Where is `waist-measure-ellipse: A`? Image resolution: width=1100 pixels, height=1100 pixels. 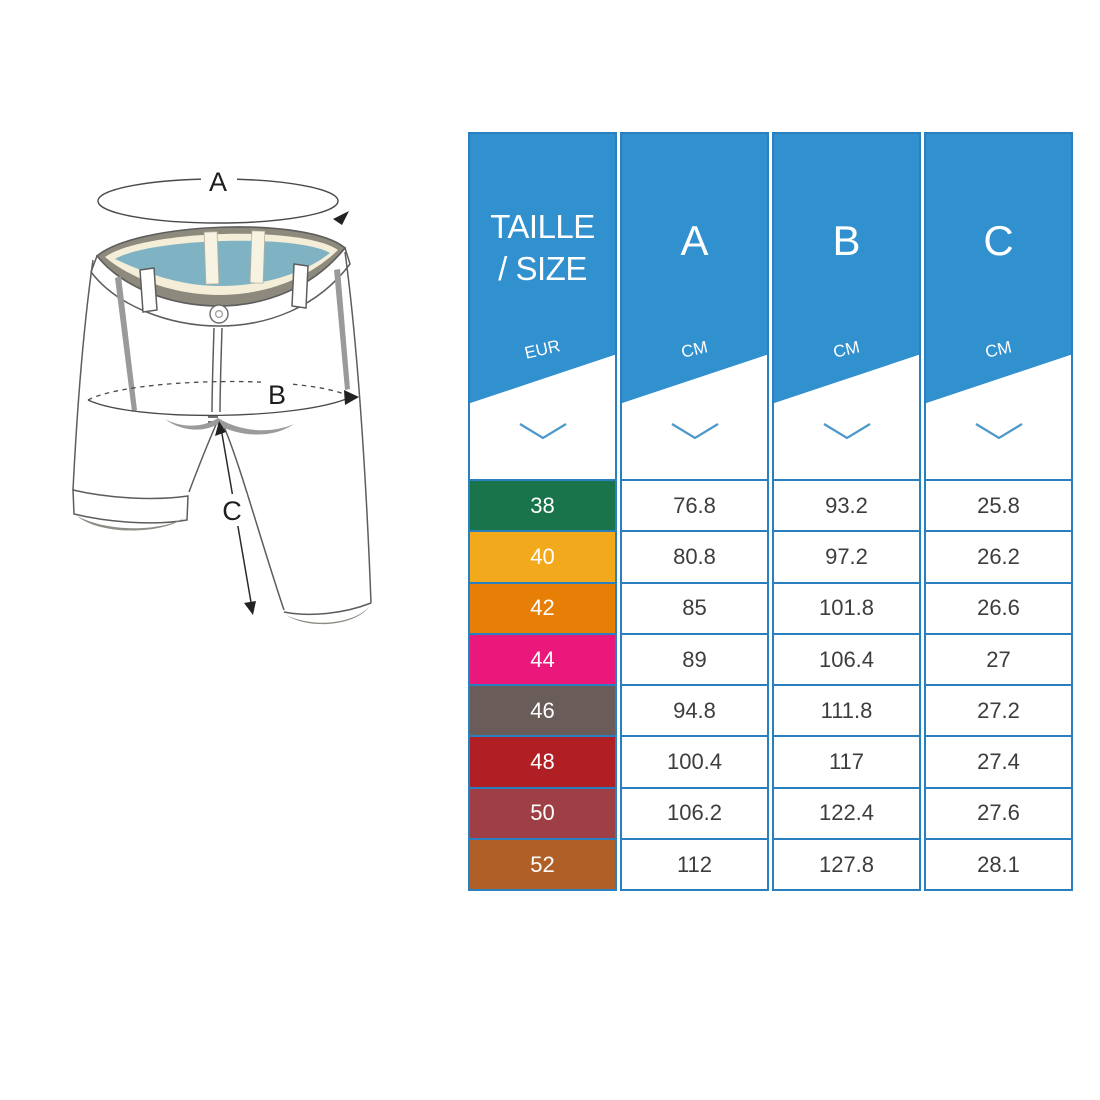 waist-measure-ellipse: A is located at coordinates (223, 195).